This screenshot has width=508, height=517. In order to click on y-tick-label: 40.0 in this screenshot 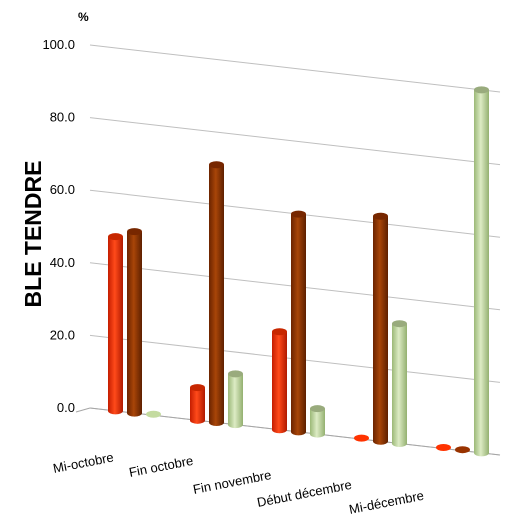, I will do `click(62, 262)`.